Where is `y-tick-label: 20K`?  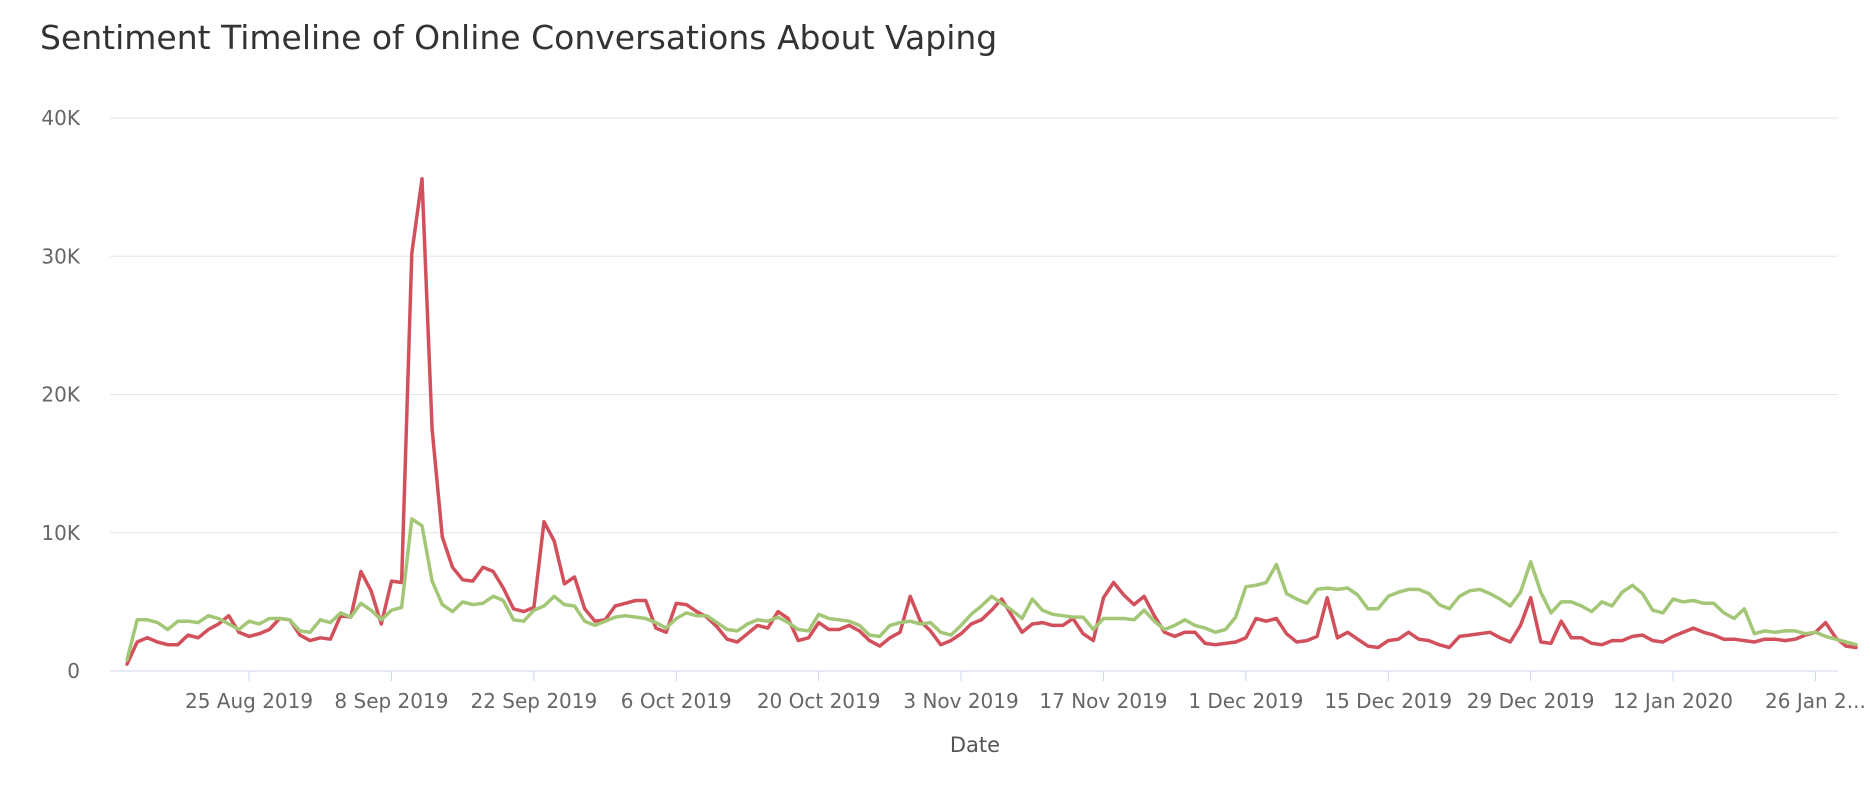 y-tick-label: 20K is located at coordinates (60, 395).